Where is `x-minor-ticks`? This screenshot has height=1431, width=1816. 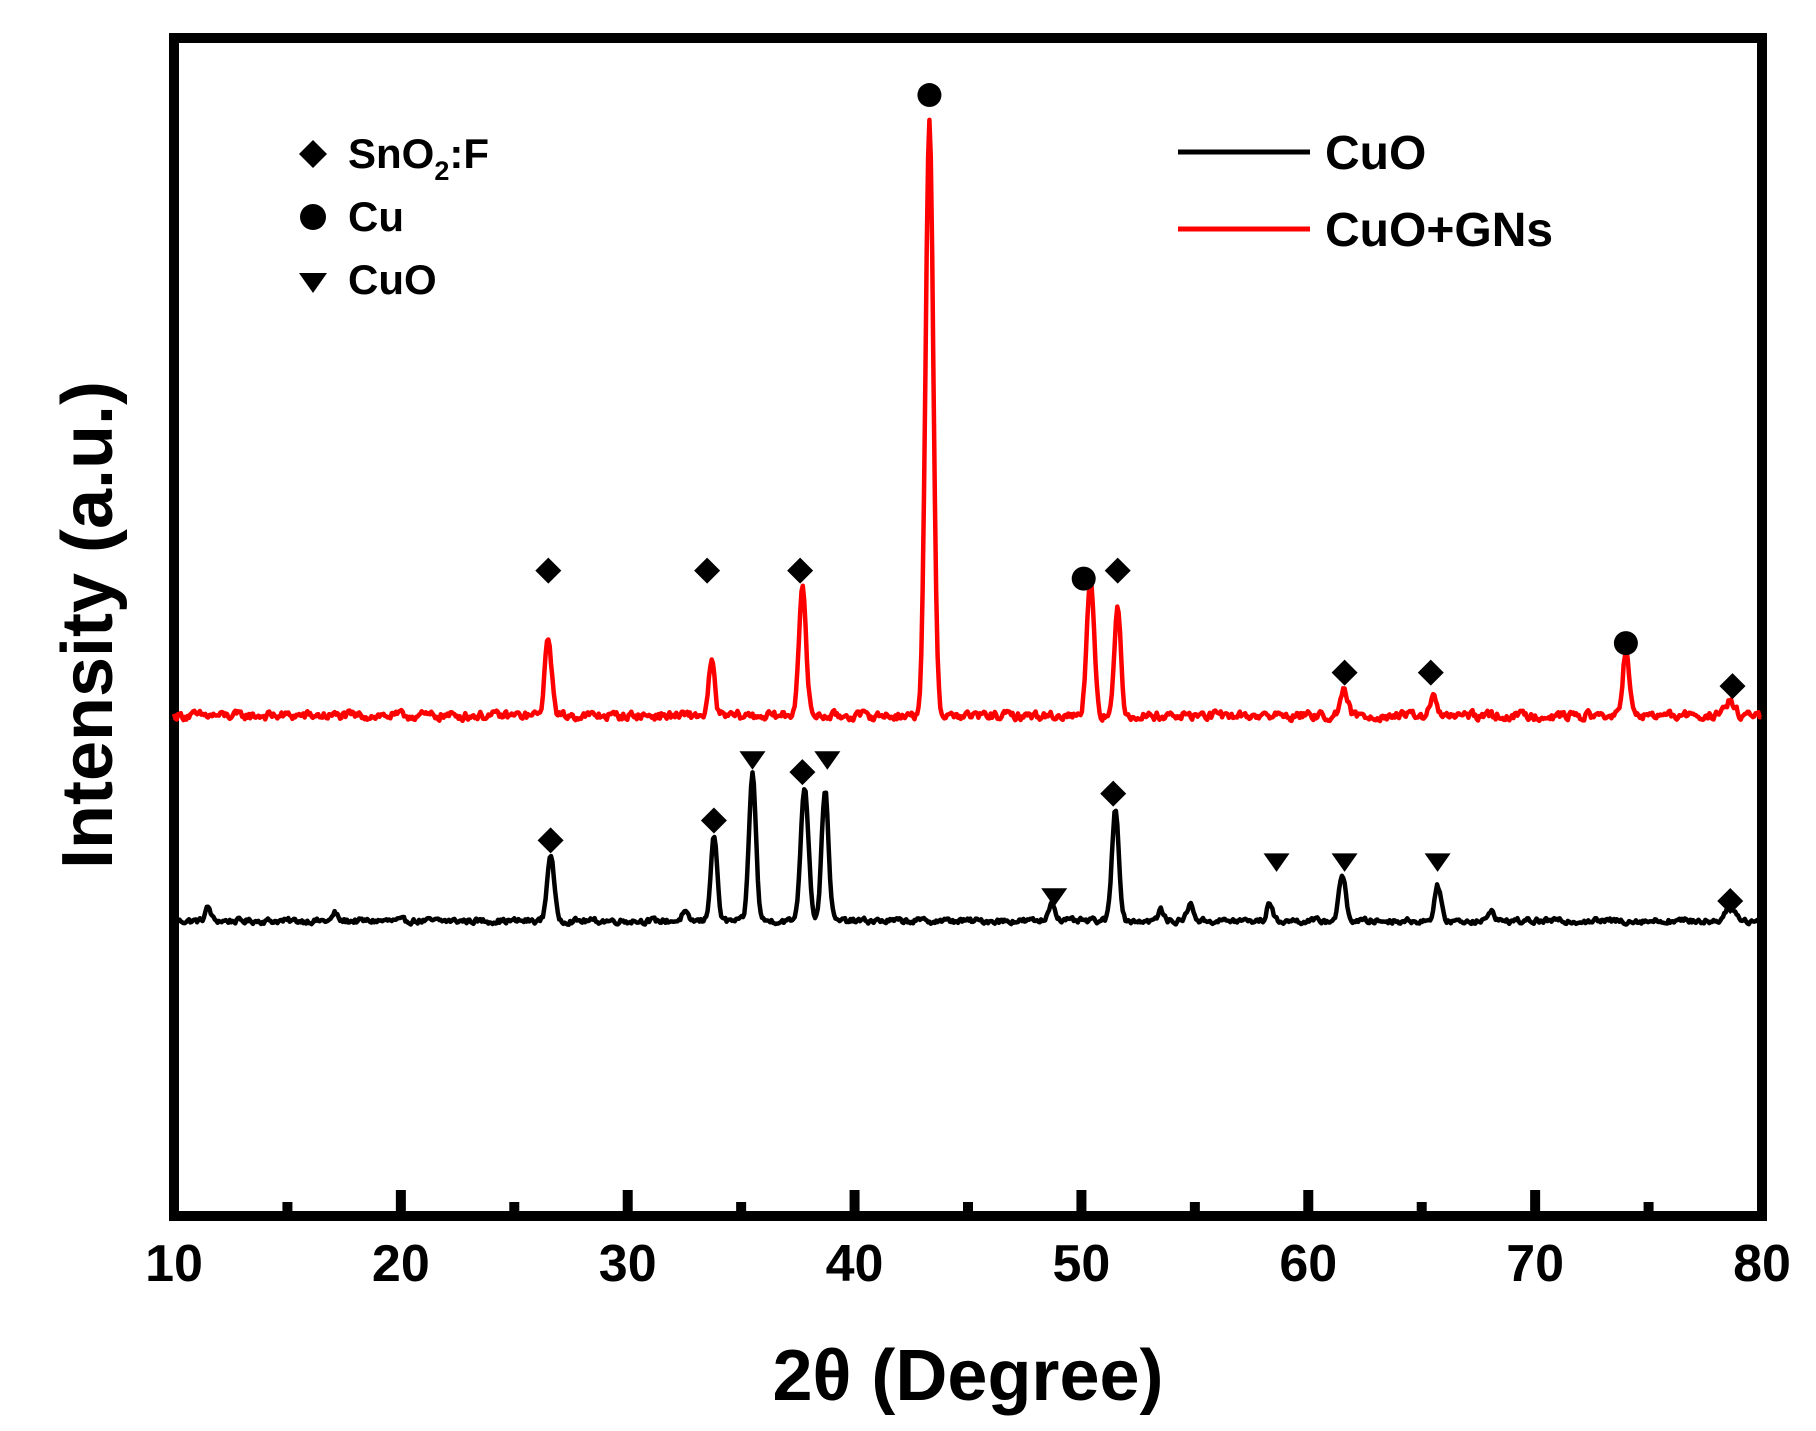
x-minor-ticks is located at coordinates (968, 1209).